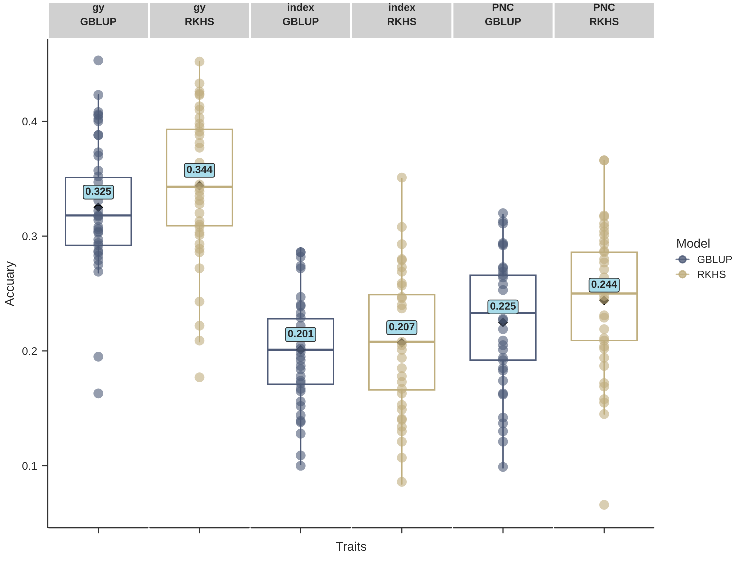 Image resolution: width=738 pixels, height=562 pixels. Describe the element at coordinates (402, 327) in the screenshot. I see `annotation: 0.207` at that location.